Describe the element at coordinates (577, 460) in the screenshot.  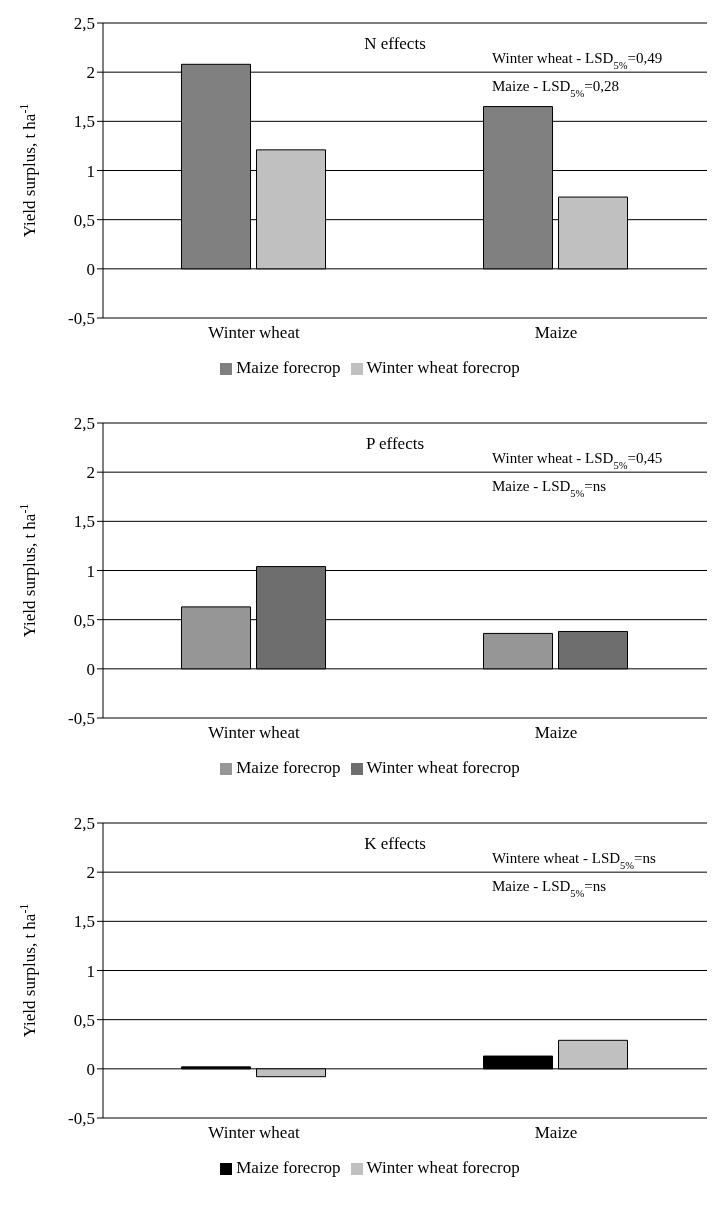
I see `annotation: Winter wheat - LSD$_{5%}$=0,45` at that location.